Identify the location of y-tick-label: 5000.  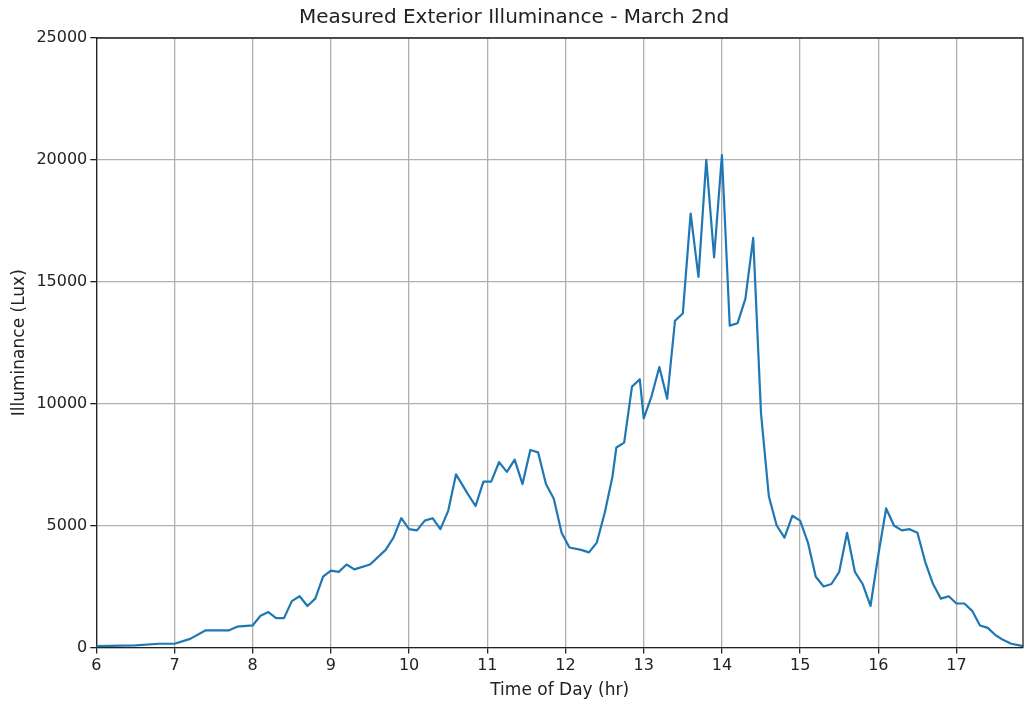
(67, 524).